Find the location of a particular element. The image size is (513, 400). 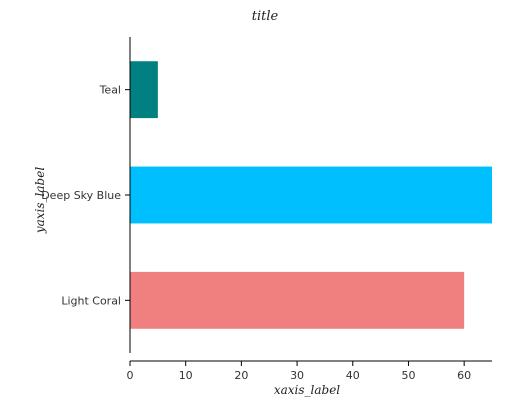

x-tick-label-30: 30 is located at coordinates (297, 375).